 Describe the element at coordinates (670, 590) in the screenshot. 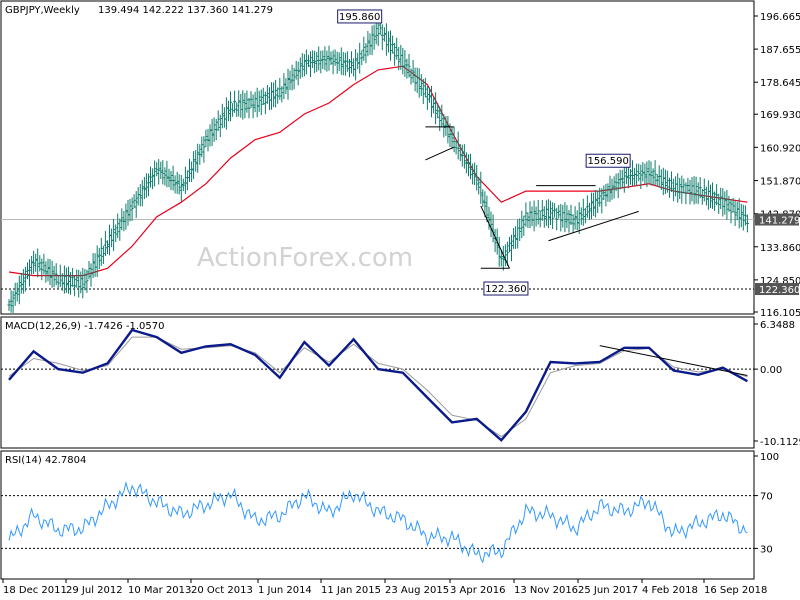

I see `x-tick-label: 4 Feb 2018` at that location.